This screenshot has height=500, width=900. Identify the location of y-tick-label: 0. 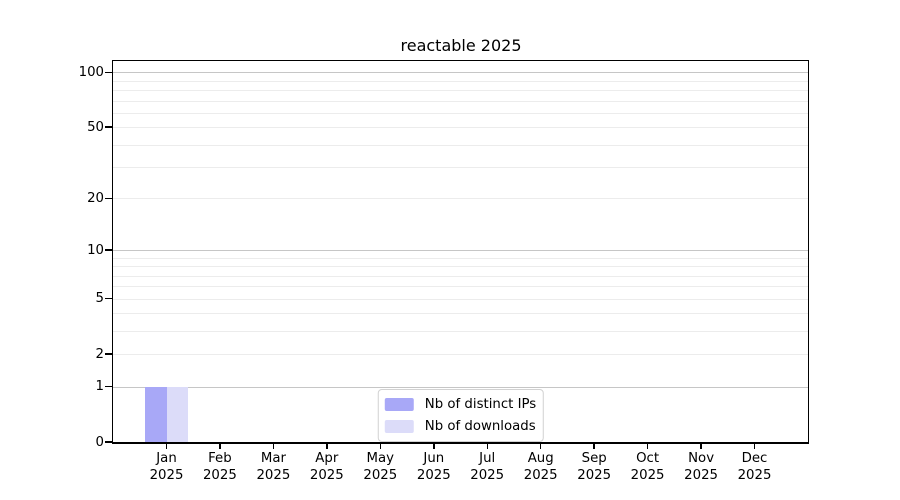
(99, 442).